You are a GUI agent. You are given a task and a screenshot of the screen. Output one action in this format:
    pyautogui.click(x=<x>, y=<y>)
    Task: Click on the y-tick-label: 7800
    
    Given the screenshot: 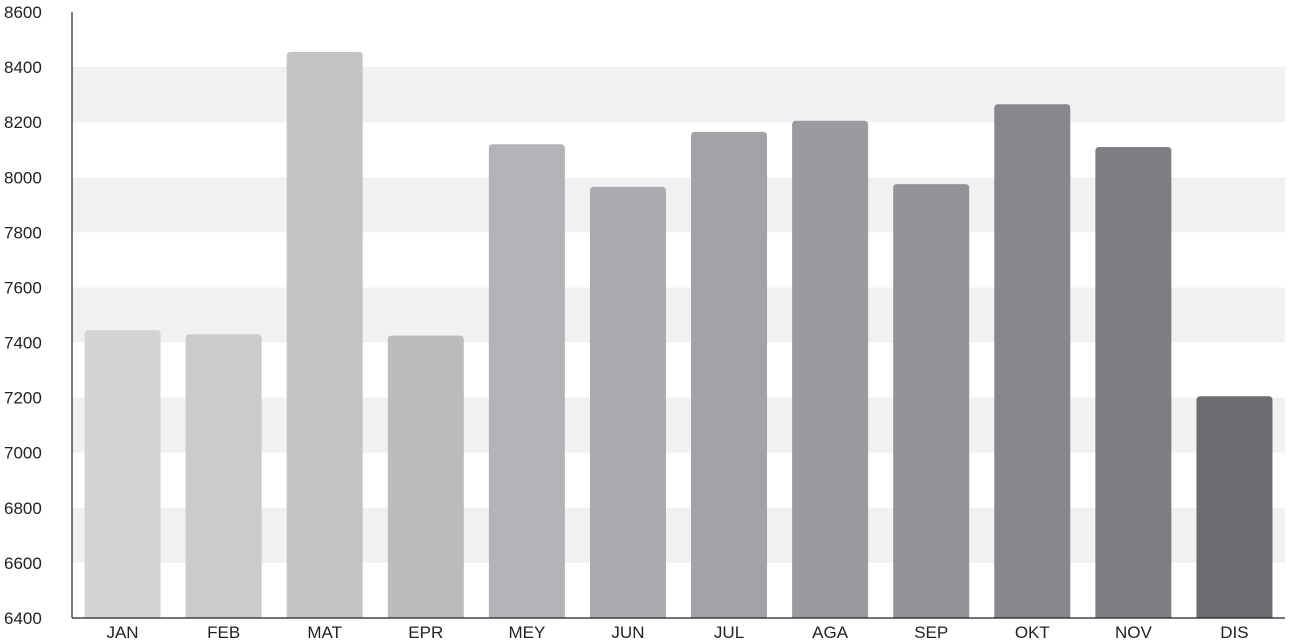 What is the action you would take?
    pyautogui.click(x=23, y=232)
    